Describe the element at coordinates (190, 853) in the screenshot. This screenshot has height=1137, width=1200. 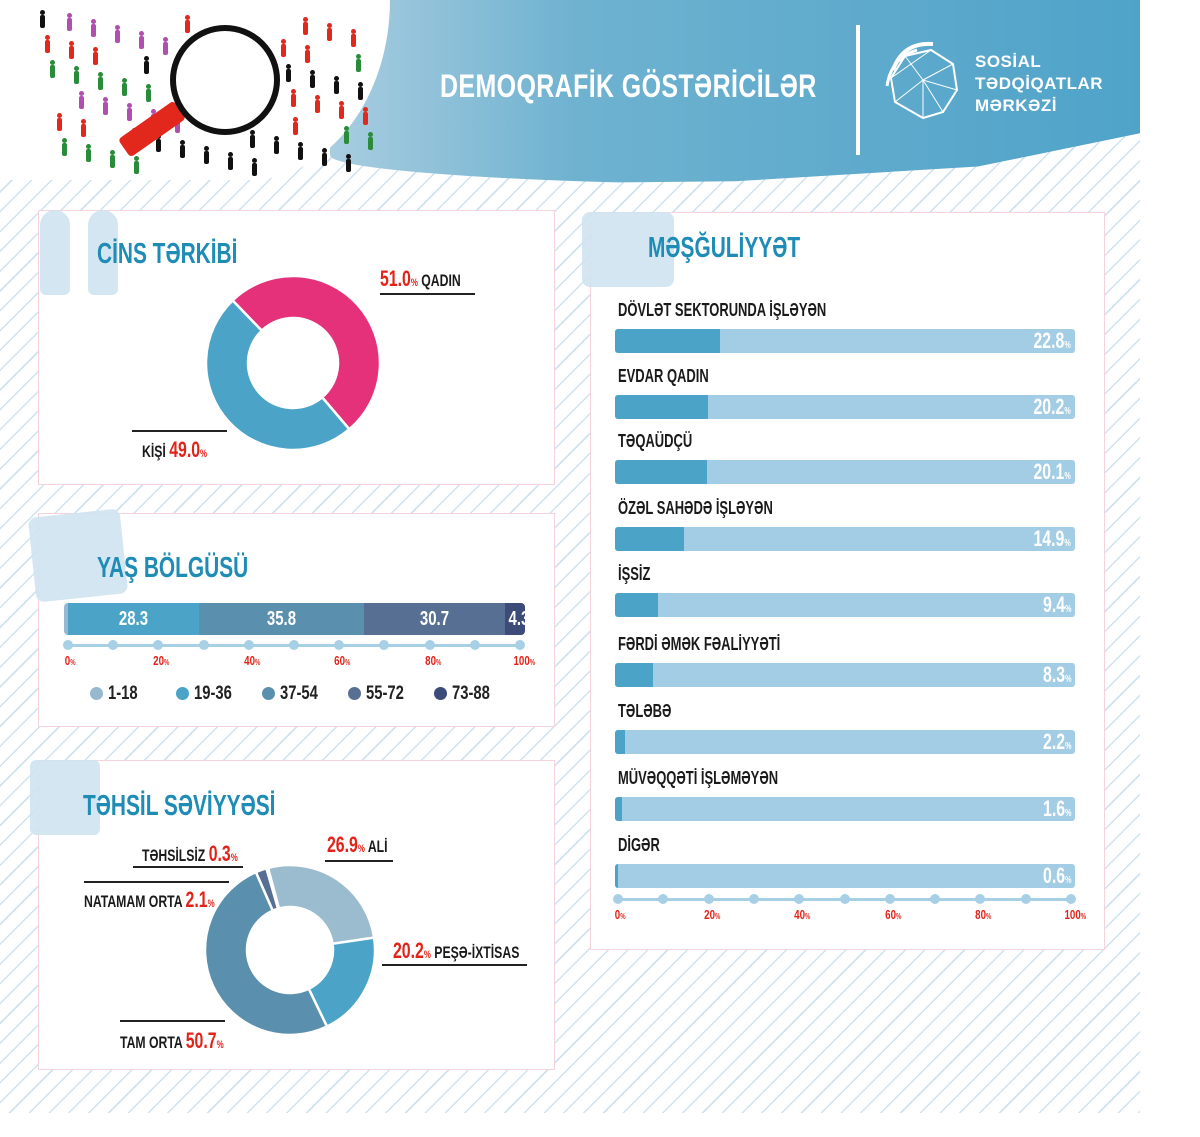
I see `tehsilsiz-label: TƏHSİLSİZ 0.3%` at that location.